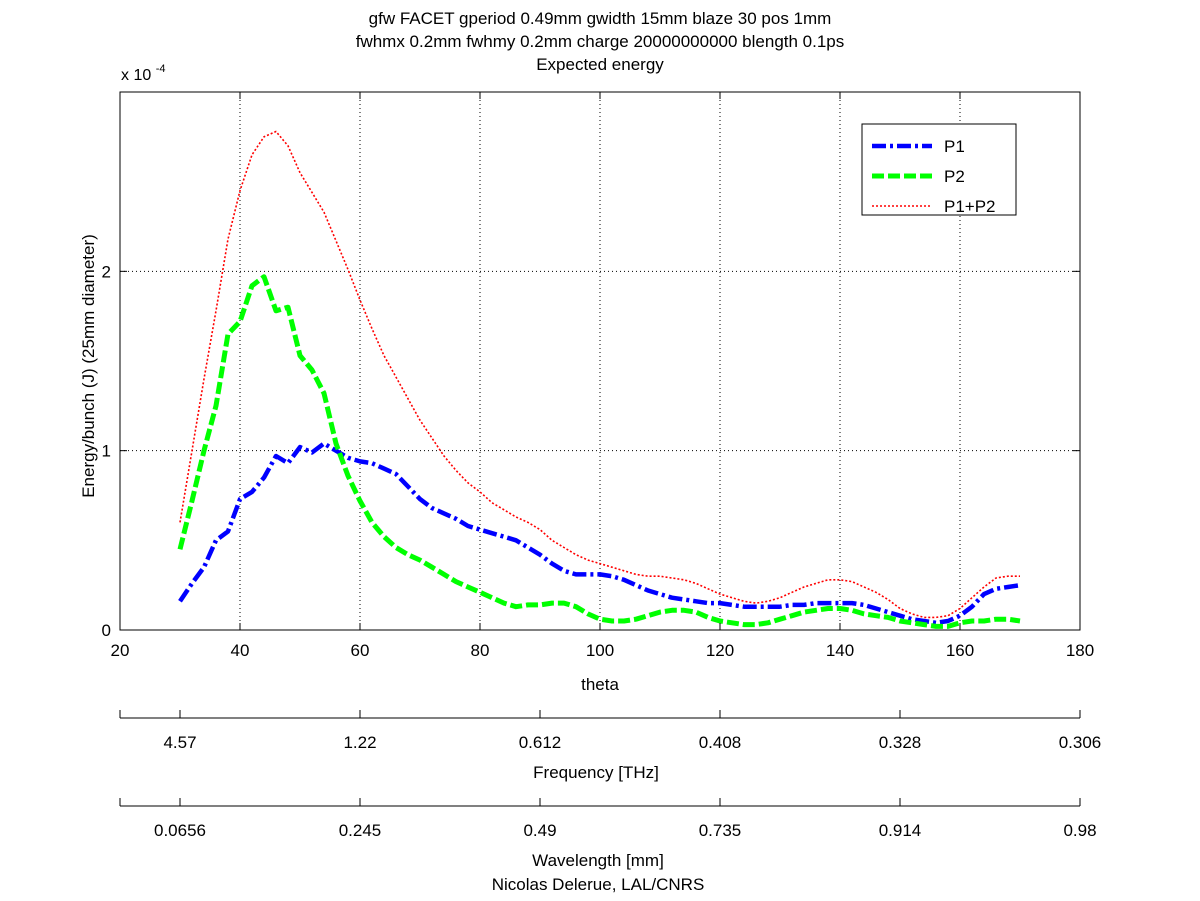 The image size is (1200, 901). Describe the element at coordinates (970, 206) in the screenshot. I see `legend-label: P1+P2` at that location.